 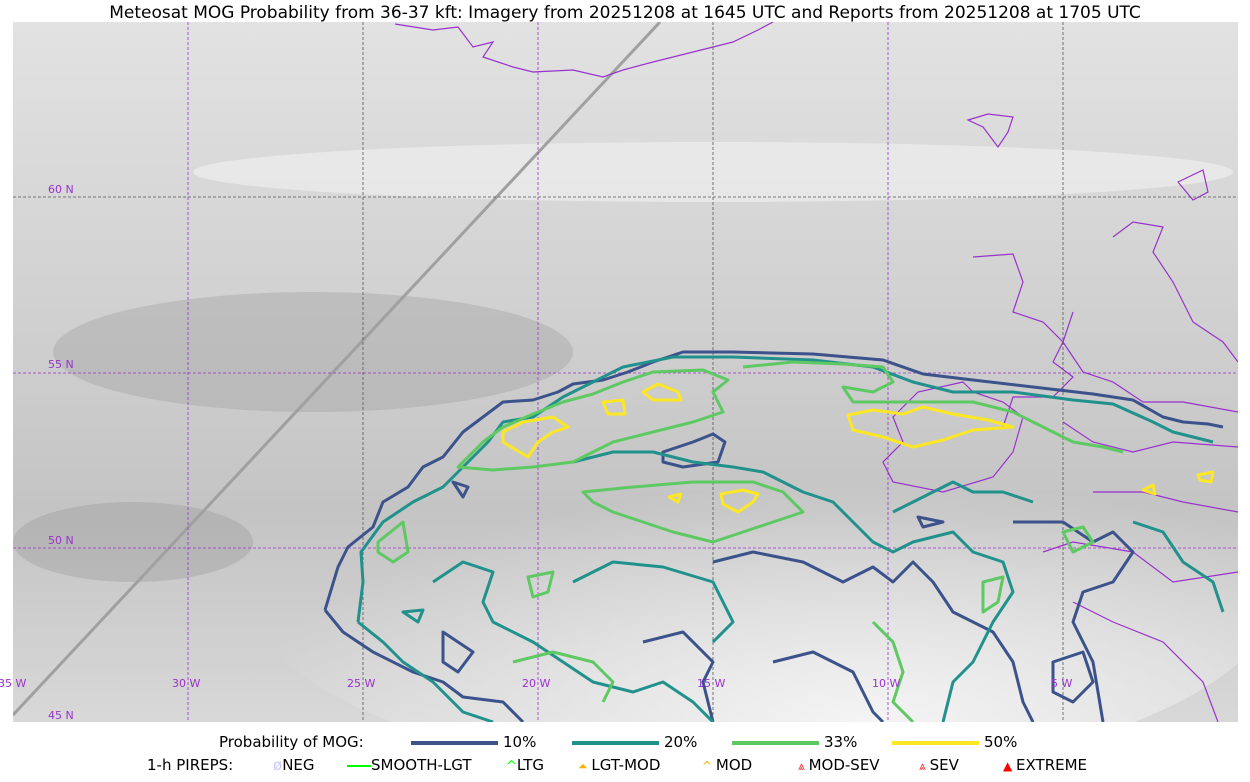 I want to click on neg-icon: ø, so click(x=278, y=765).